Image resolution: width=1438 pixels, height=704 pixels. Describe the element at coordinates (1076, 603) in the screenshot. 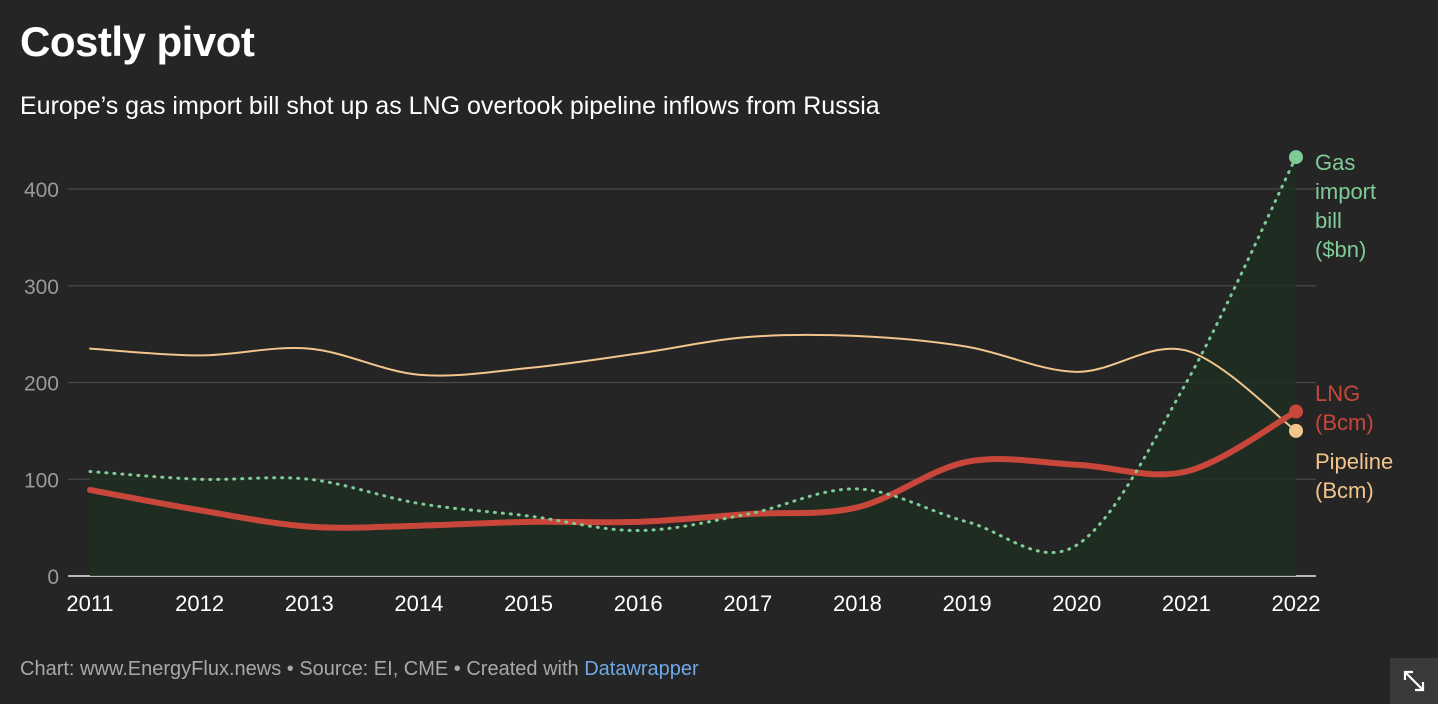

I see `x-tick-label-2020: 2020` at that location.